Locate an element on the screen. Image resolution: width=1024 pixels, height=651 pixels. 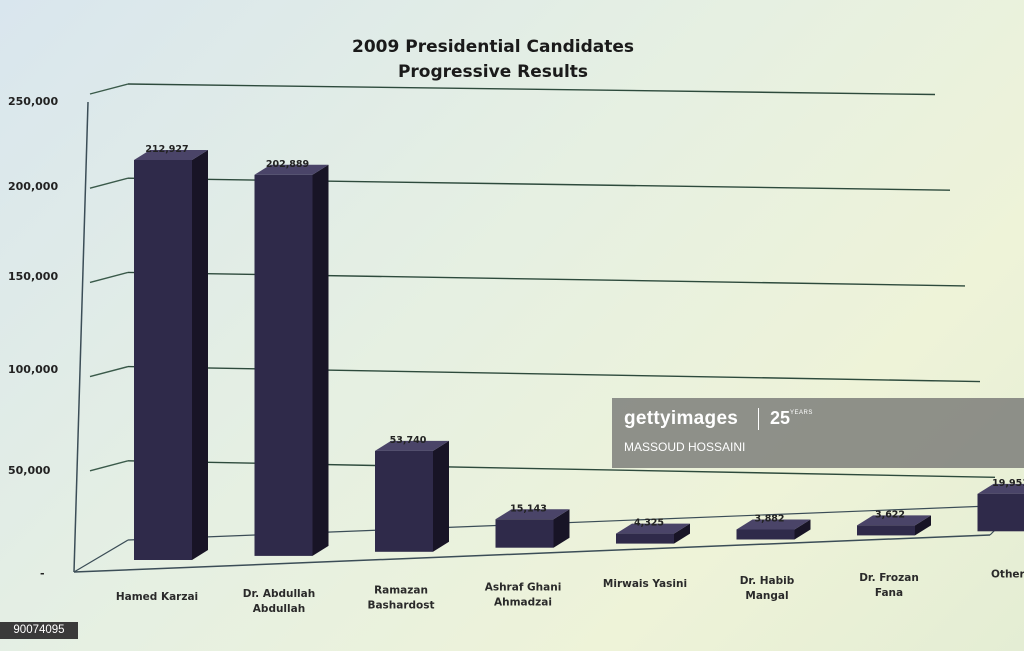
x-category-label: Mangal is located at coordinates (766, 596).